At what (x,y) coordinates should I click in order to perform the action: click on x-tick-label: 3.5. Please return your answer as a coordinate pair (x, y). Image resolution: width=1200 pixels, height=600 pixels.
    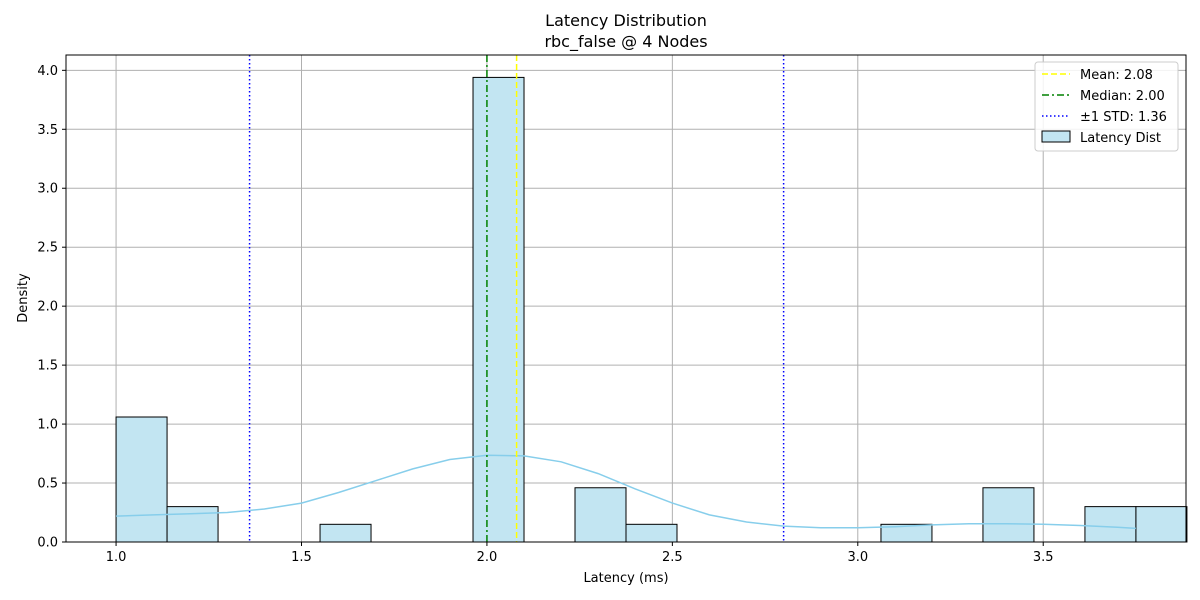
    Looking at the image, I should click on (1043, 557).